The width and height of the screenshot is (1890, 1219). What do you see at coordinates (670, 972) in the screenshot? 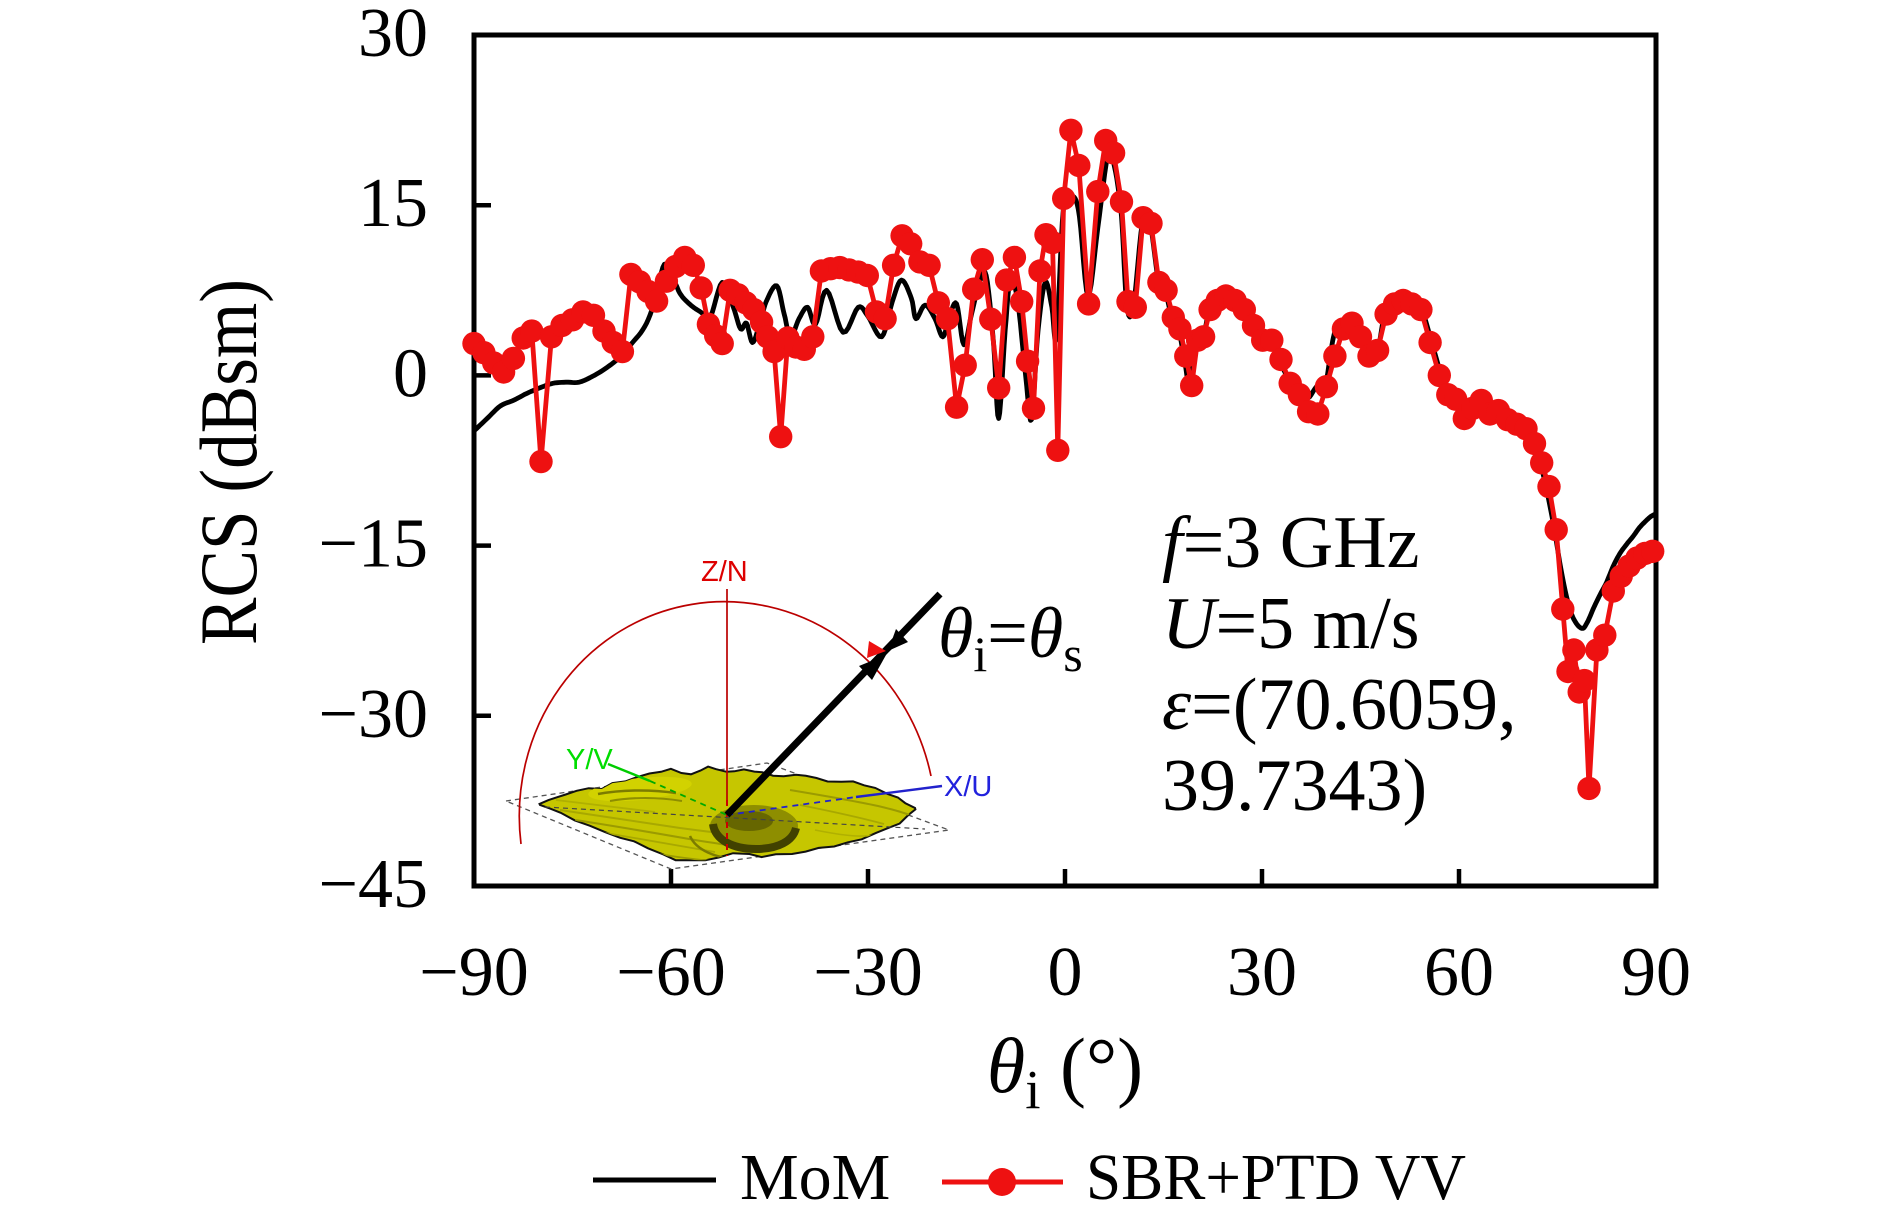
I see `svg-text: −60` at bounding box center [670, 972].